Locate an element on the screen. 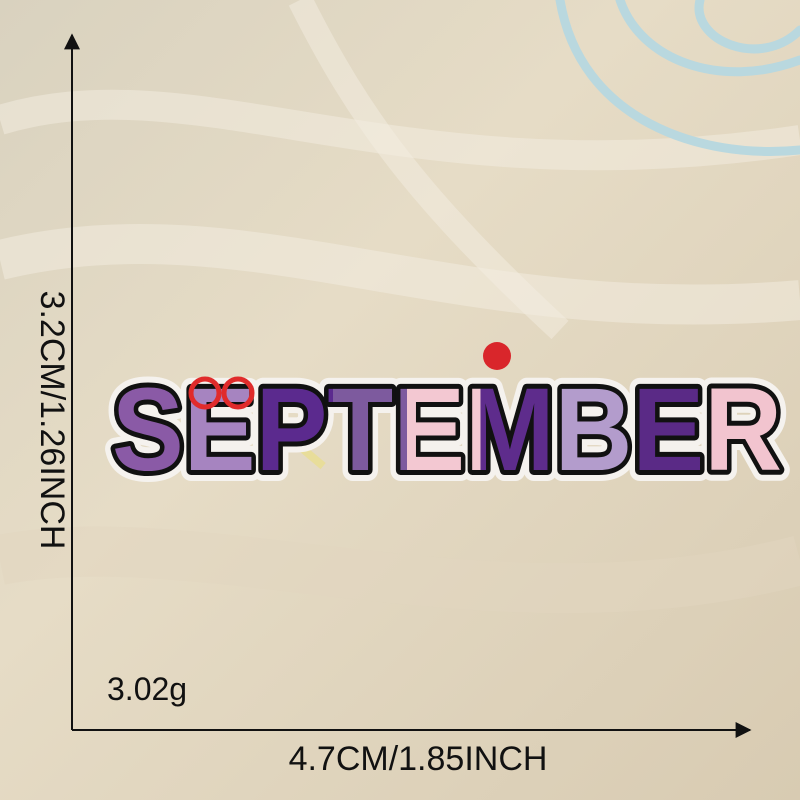 Image resolution: width=800 pixels, height=800 pixels. yarn is located at coordinates (677, 78).